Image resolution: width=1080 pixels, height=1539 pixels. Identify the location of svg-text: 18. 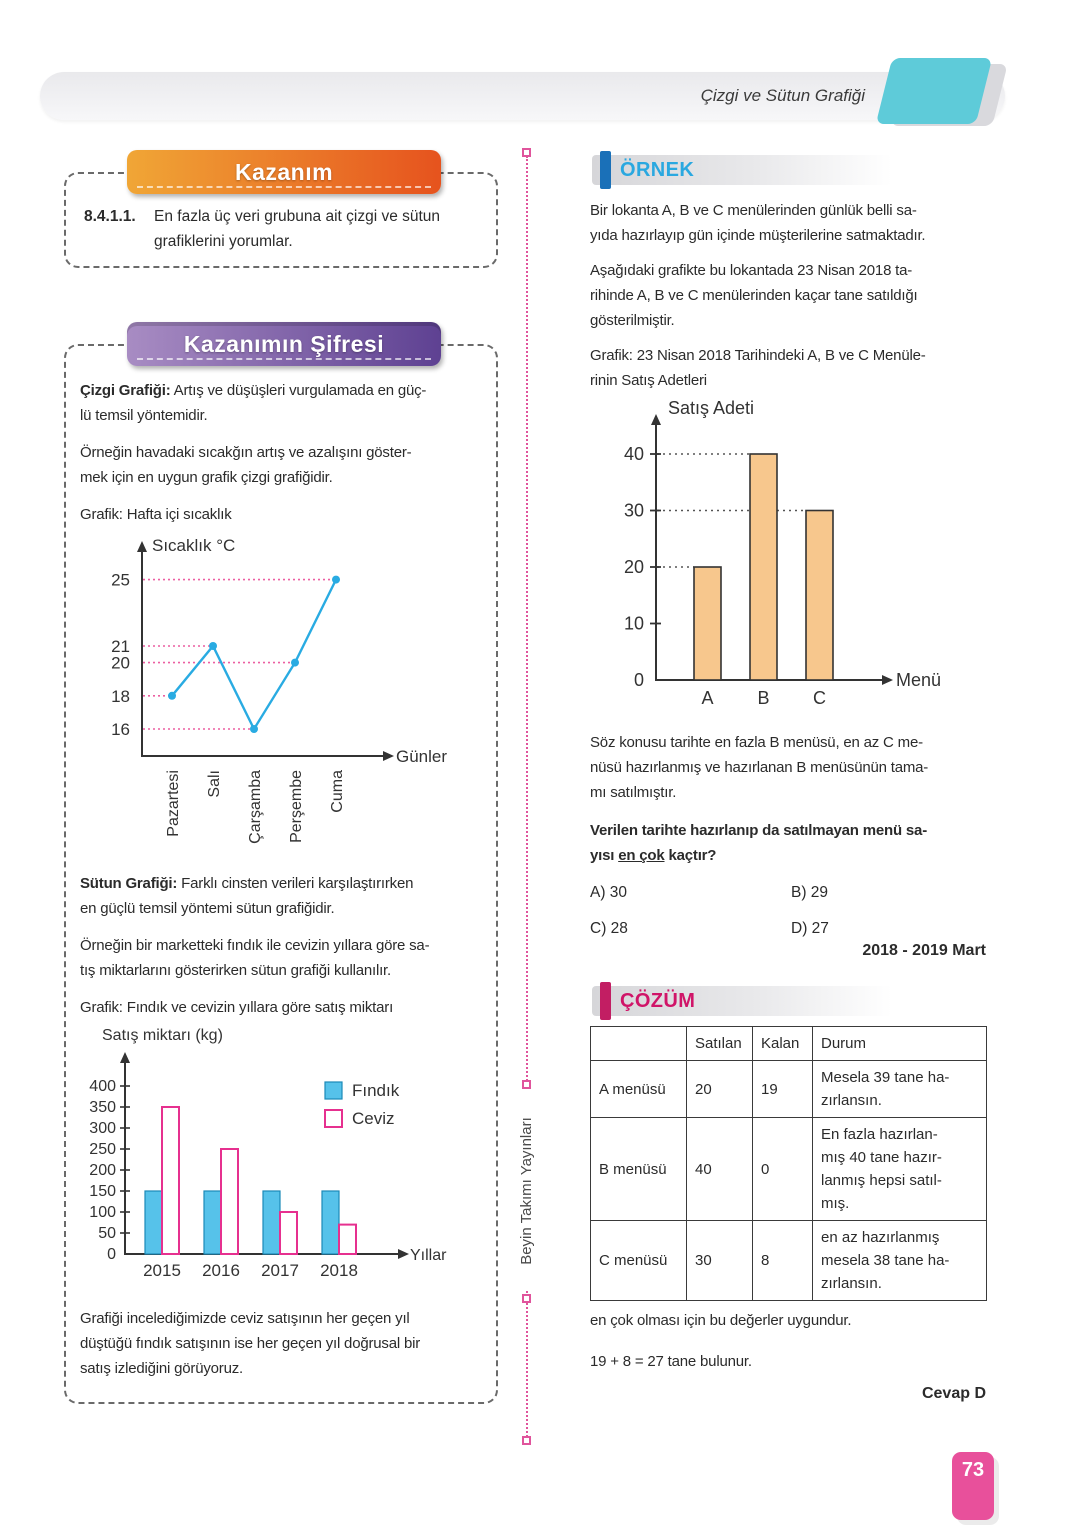
(120, 696).